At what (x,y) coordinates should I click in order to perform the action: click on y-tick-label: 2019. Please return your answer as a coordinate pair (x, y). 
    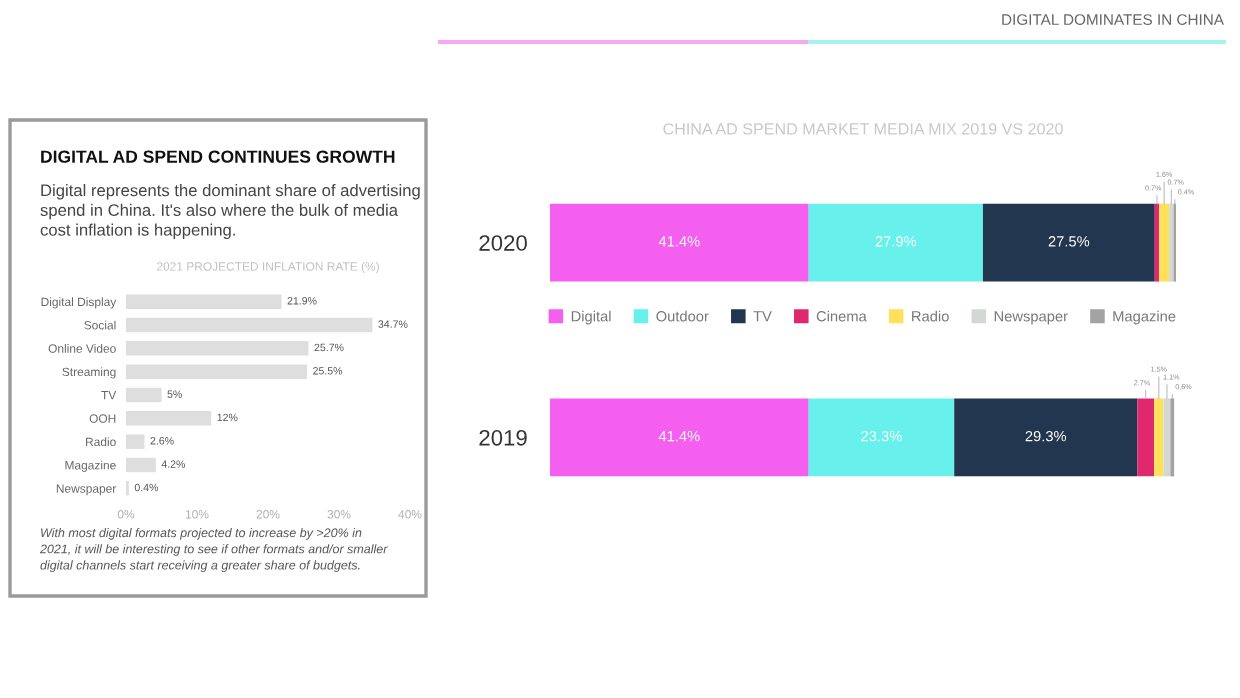
    Looking at the image, I should click on (503, 437).